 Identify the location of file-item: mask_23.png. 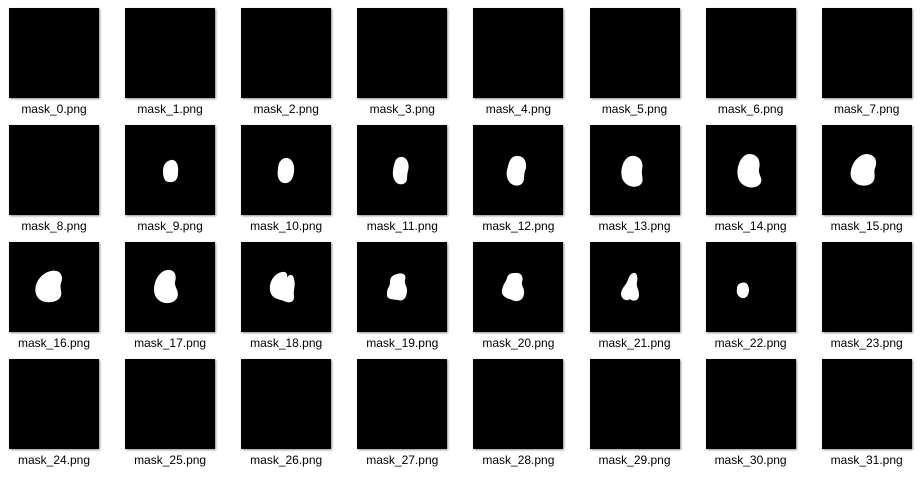
(864, 298).